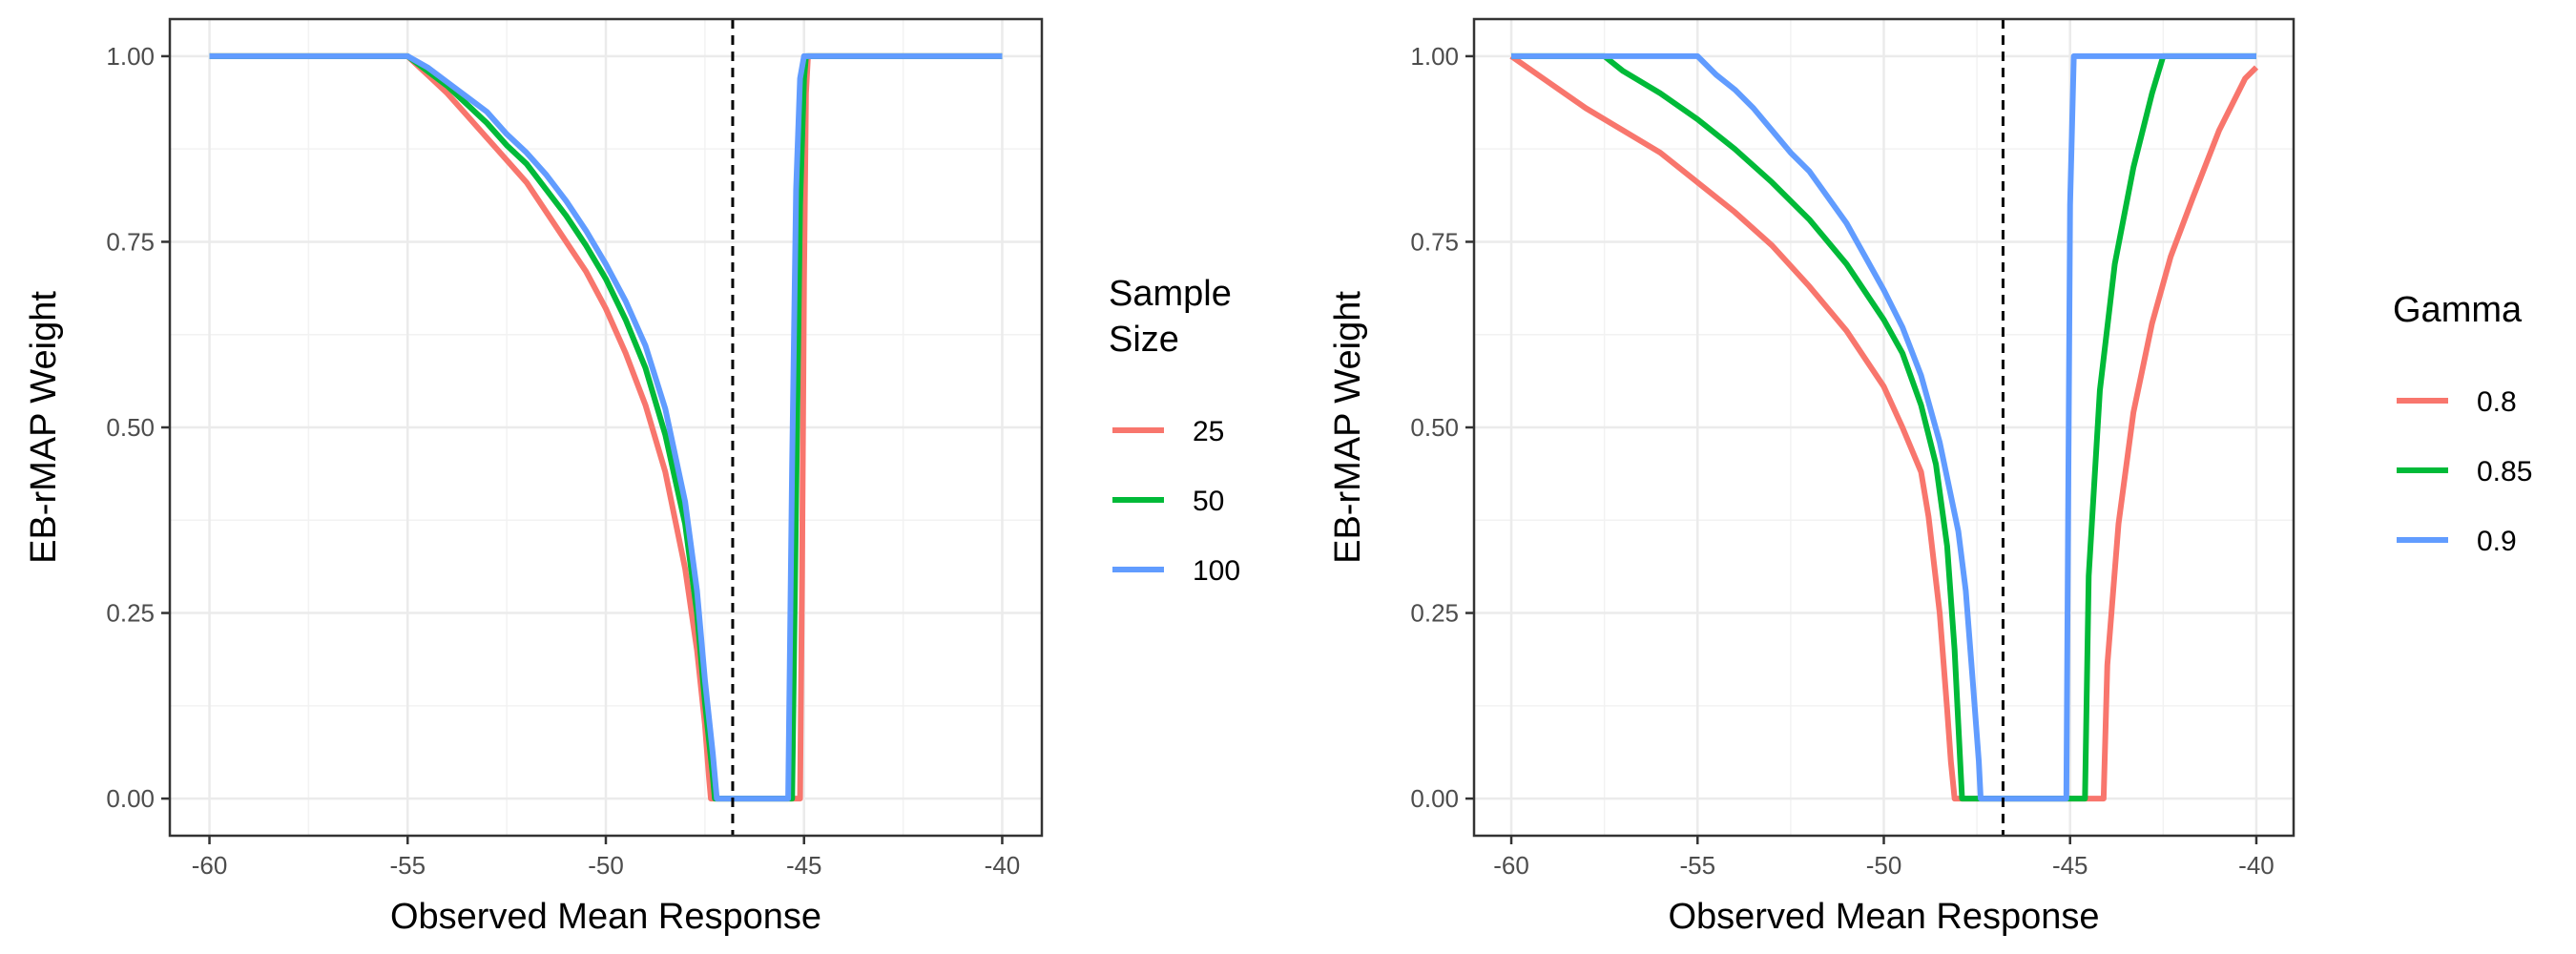 This screenshot has height=954, width=2576. I want to click on legend-key-label: 50, so click(1208, 502).